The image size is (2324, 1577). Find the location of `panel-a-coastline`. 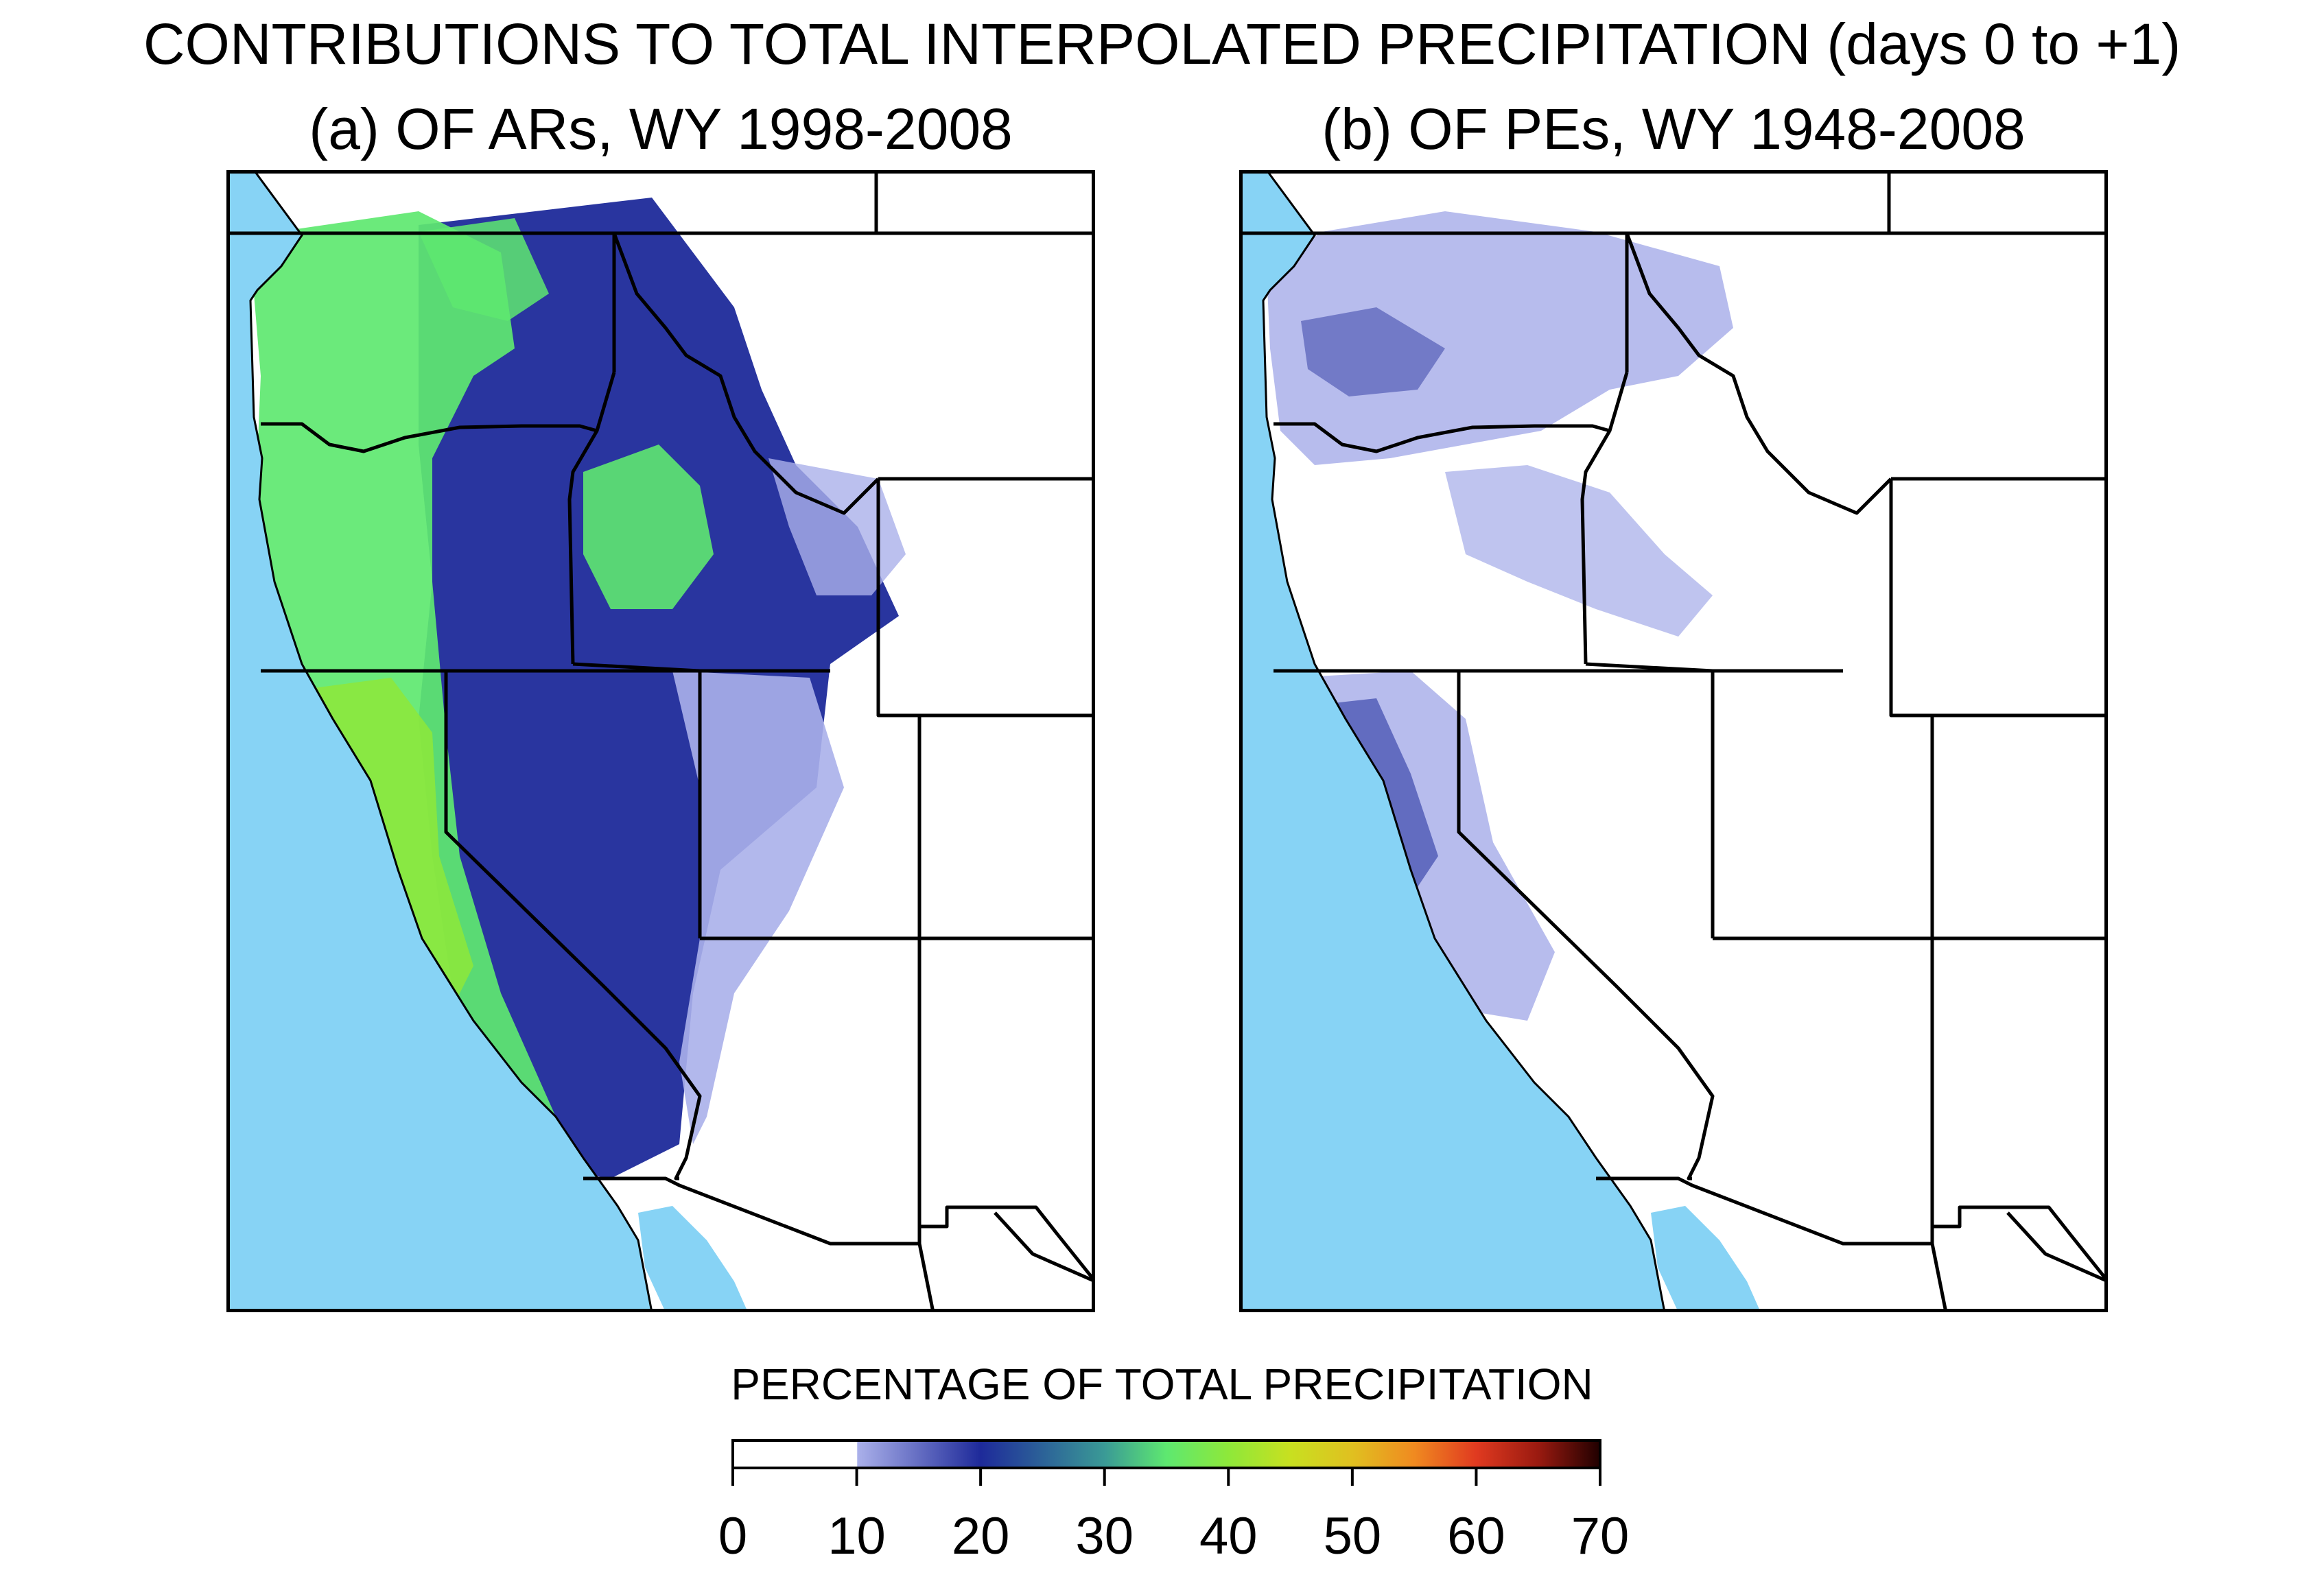

panel-a-coastline is located at coordinates (451, 741).